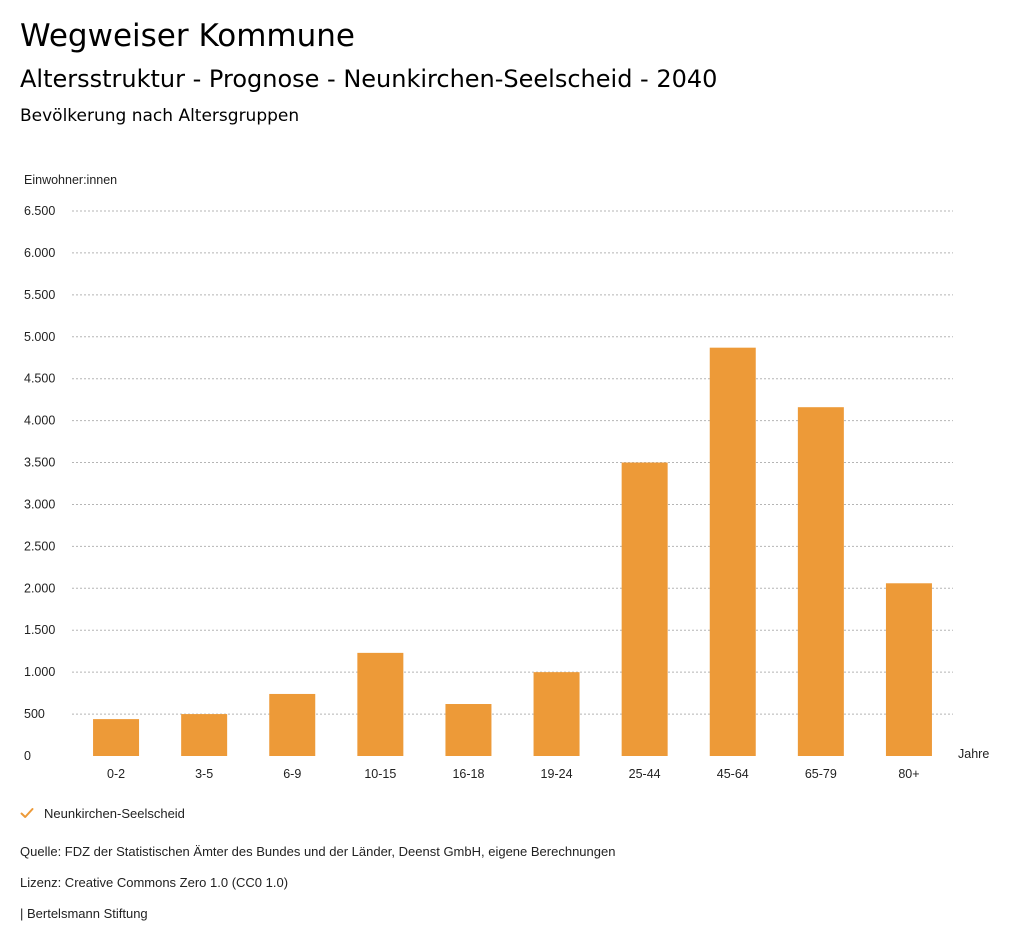  I want to click on x-tick-label: 80+, so click(908, 774).